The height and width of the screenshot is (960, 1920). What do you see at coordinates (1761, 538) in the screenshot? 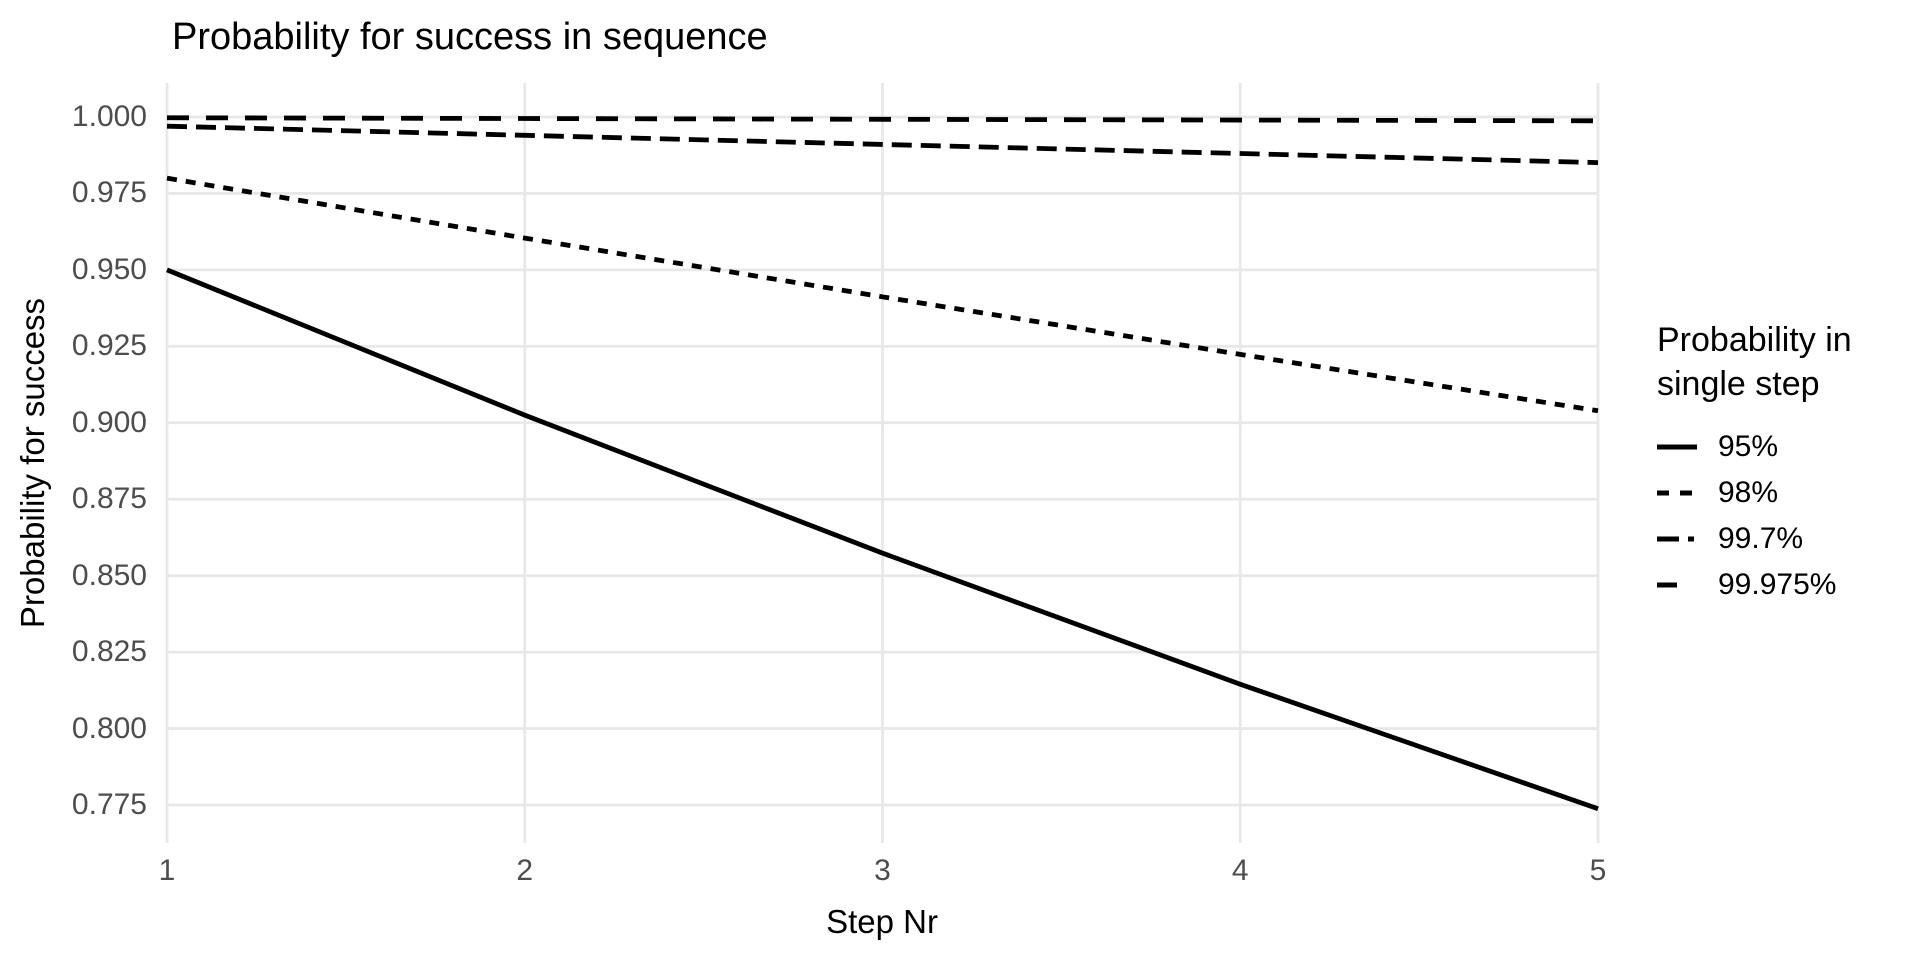
I see `legend-item-label: 99.7%` at bounding box center [1761, 538].